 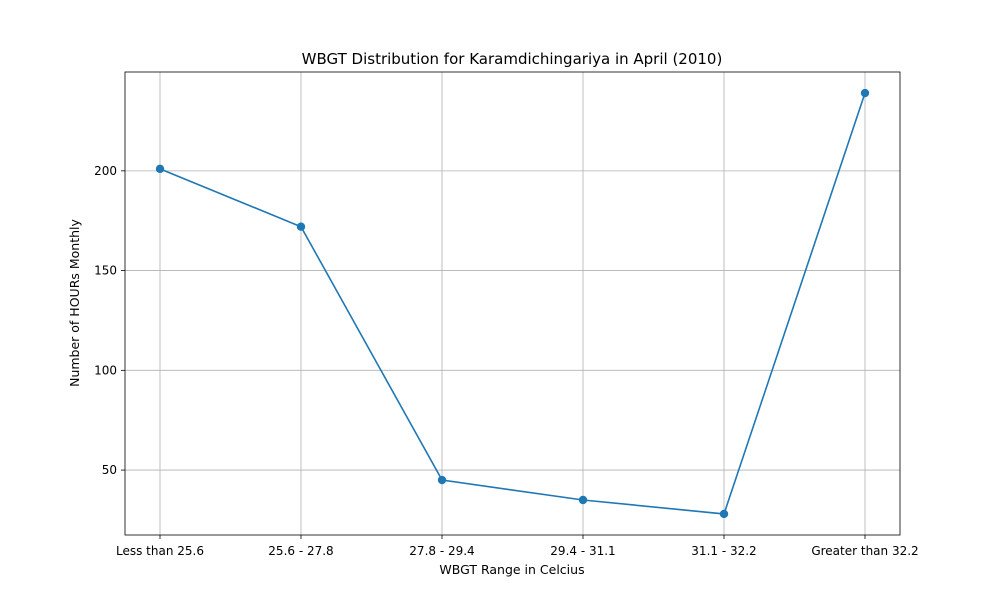 What do you see at coordinates (105, 171) in the screenshot?
I see `y-tick-label: 200` at bounding box center [105, 171].